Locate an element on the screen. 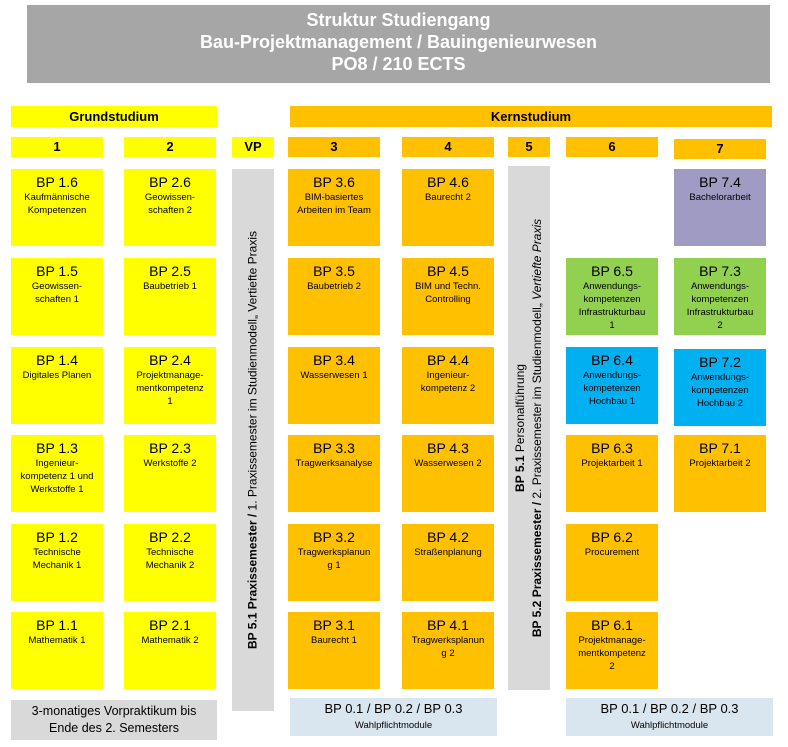  col5-line2-italic: Vertiefte Praxis is located at coordinates (537, 259).